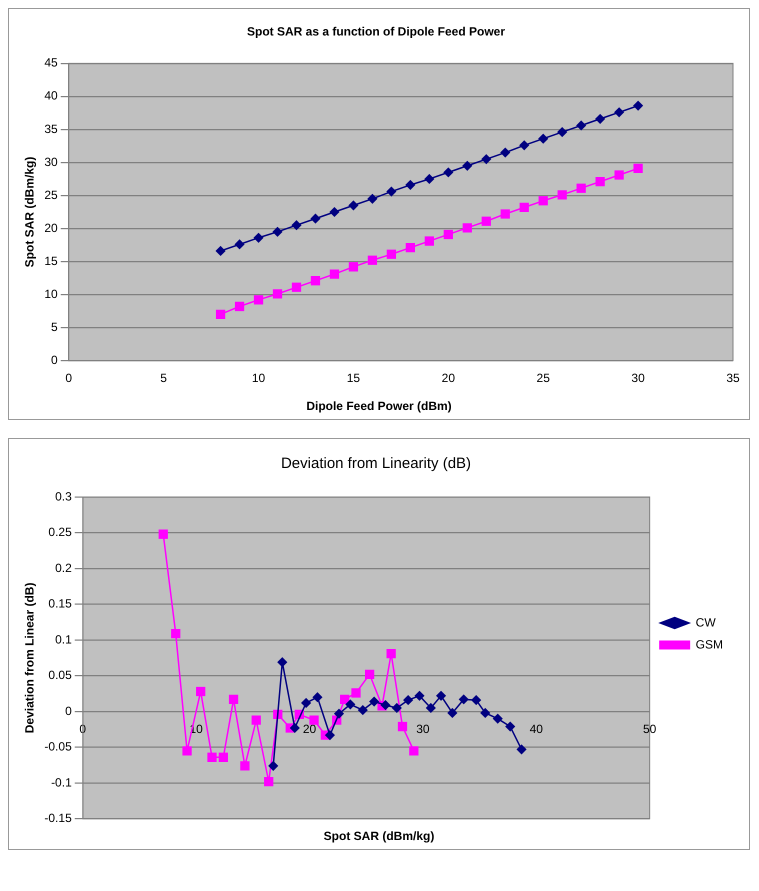 Image resolution: width=759 pixels, height=891 pixels. What do you see at coordinates (543, 378) in the screenshot?
I see `x-tick-label: 25` at bounding box center [543, 378].